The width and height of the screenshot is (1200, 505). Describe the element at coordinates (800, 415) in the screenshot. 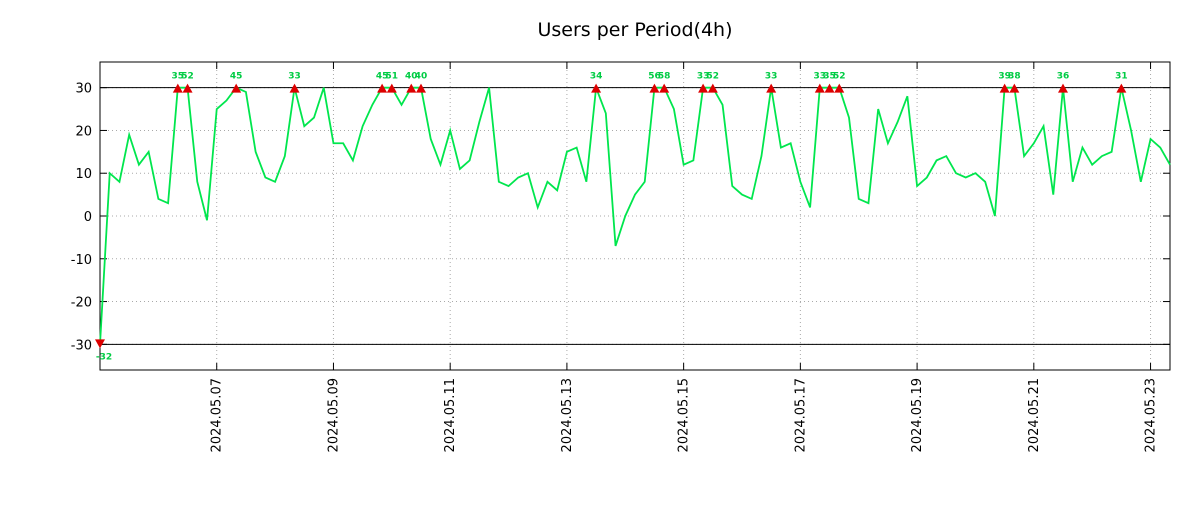

I see `x-tick-label: 2024.05.17` at that location.